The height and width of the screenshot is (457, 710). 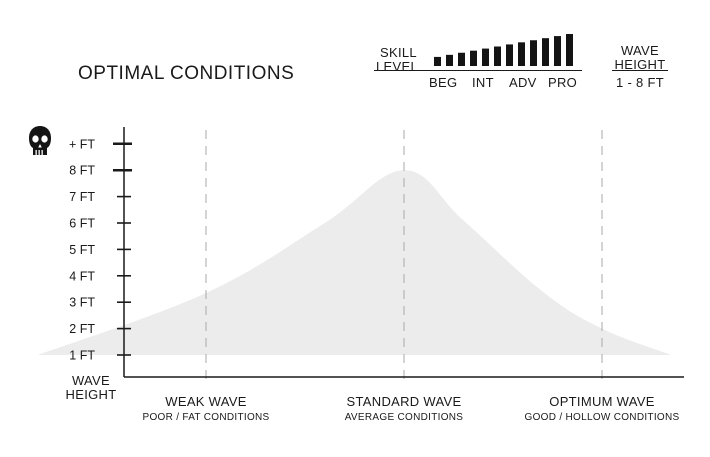 I want to click on skill-level-beg: BEG, so click(x=443, y=82).